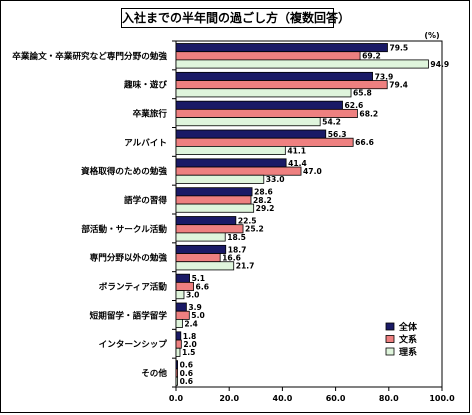 Image resolution: width=472 pixels, height=415 pixels. I want to click on data-label: 5.0, so click(197, 315).